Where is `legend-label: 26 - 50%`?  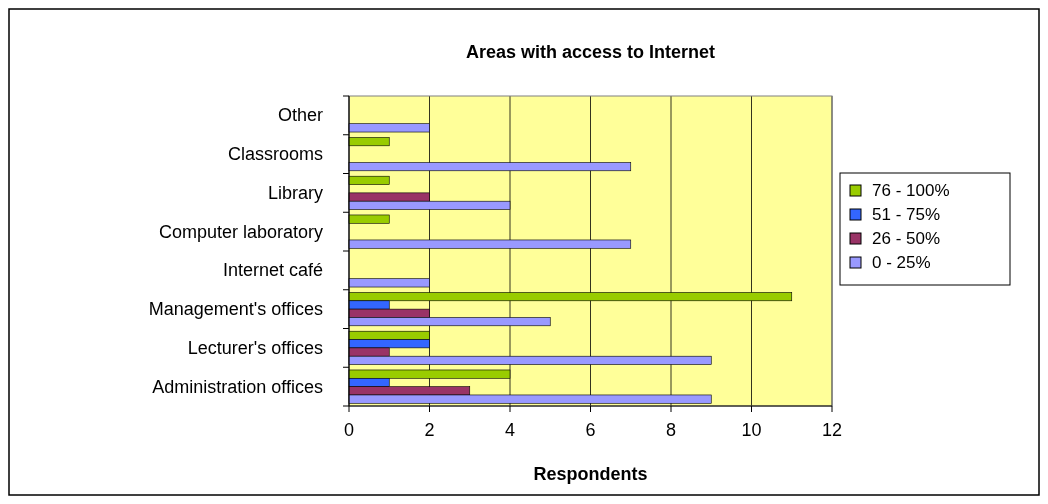 legend-label: 26 - 50% is located at coordinates (906, 238).